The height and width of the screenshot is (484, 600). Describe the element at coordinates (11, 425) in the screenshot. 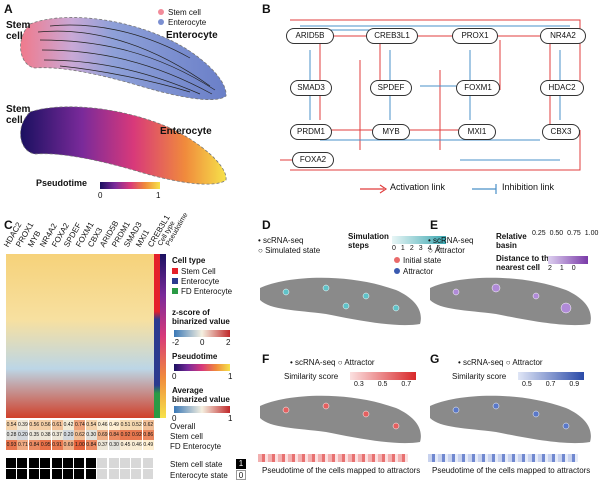

I see `avg-cell: 0.54` at that location.